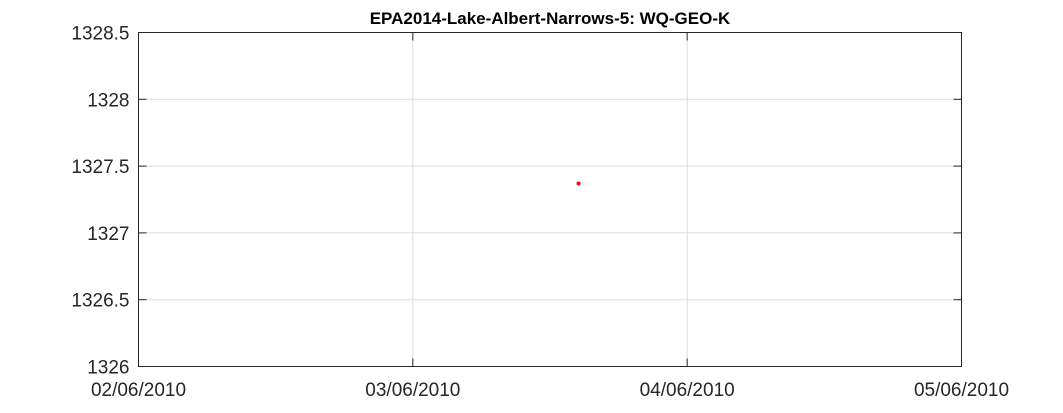 Image resolution: width=1063 pixels, height=413 pixels. Describe the element at coordinates (550, 18) in the screenshot. I see `chart-title: EPA2014-Lake-Albert-Narrows-5: WQ-GEO-K` at that location.